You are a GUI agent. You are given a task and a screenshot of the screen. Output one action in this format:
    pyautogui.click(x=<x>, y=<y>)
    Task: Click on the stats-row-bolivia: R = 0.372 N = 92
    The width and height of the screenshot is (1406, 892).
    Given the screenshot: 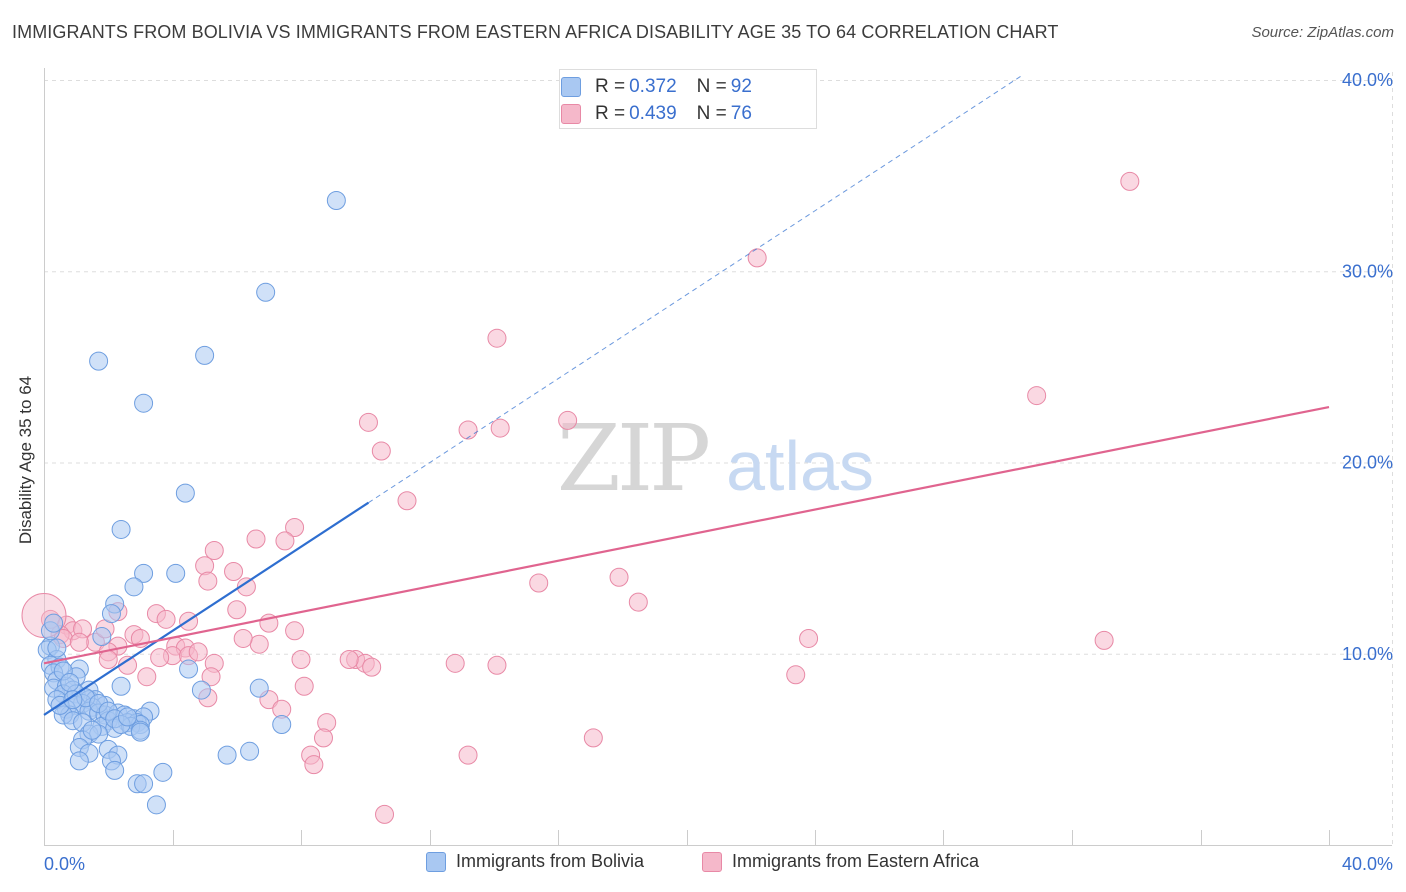 What is the action you would take?
    pyautogui.click(x=656, y=87)
    